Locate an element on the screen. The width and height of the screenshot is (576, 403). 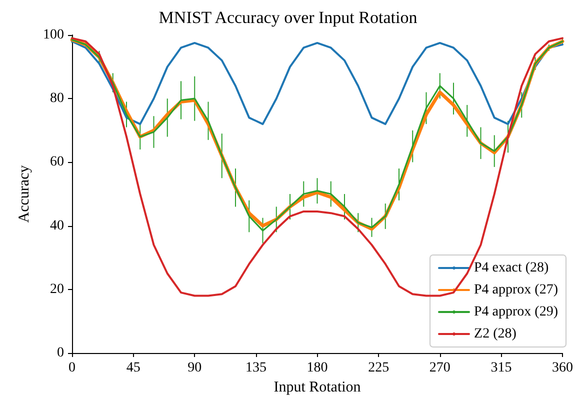
y-tick-label: 60 is located at coordinates (57, 162).